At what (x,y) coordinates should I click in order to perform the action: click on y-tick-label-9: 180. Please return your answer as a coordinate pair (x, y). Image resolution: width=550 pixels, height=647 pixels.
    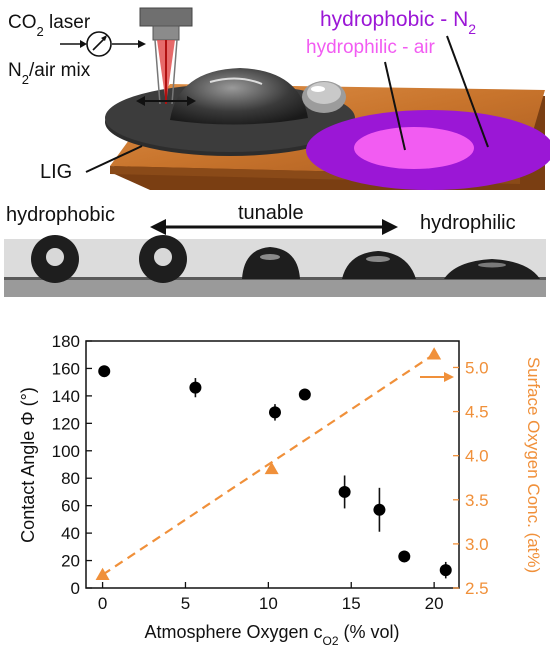
    Looking at the image, I should click on (66, 341).